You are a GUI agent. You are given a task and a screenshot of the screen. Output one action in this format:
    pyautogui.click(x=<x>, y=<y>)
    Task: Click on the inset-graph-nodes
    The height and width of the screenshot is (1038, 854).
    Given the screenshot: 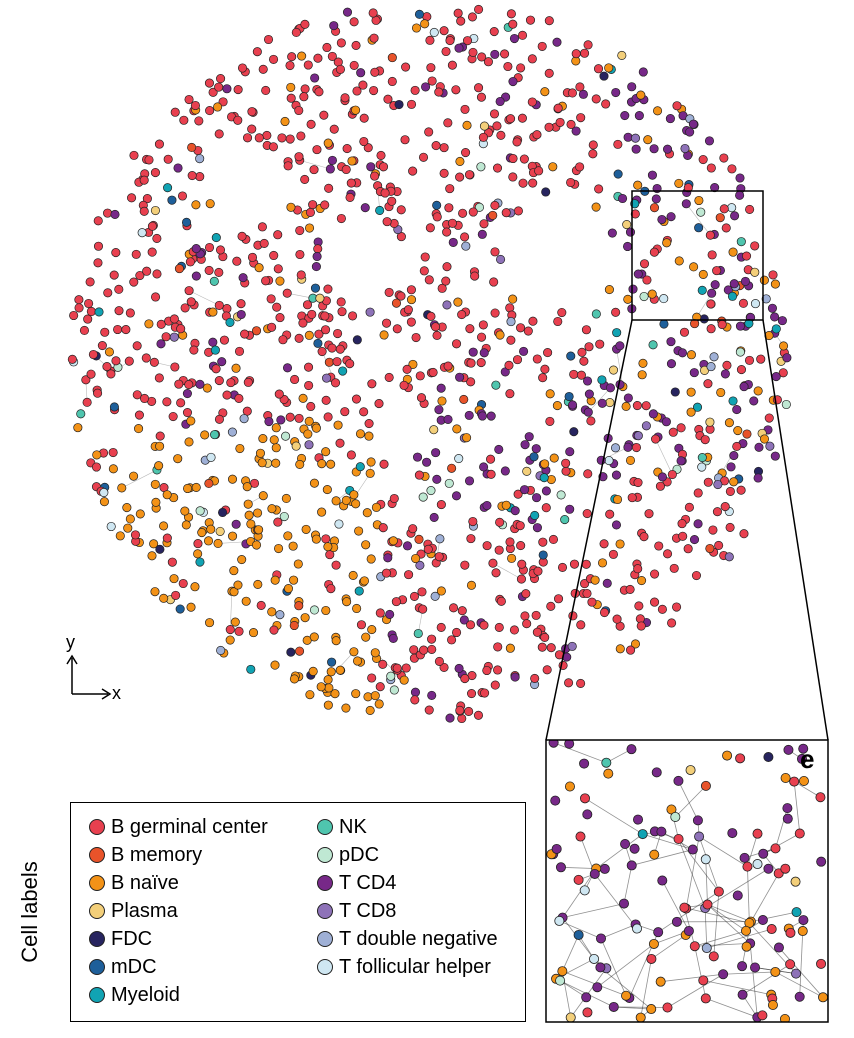 What is the action you would take?
    pyautogui.click(x=687, y=881)
    